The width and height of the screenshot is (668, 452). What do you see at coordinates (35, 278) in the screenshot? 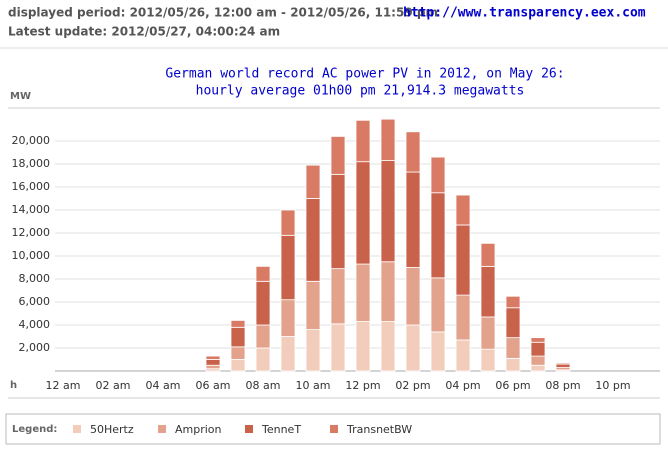
I see `y-tick-label: 8,000` at bounding box center [35, 278].